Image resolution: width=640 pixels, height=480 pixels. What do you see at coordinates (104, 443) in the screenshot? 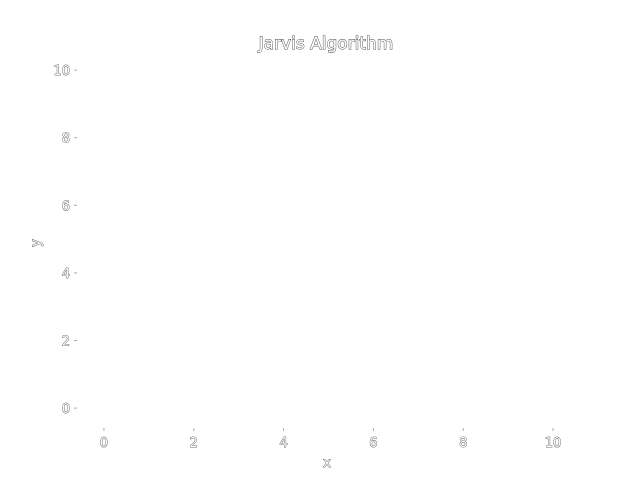
I see `x-tick-label-0: 0` at bounding box center [104, 443].